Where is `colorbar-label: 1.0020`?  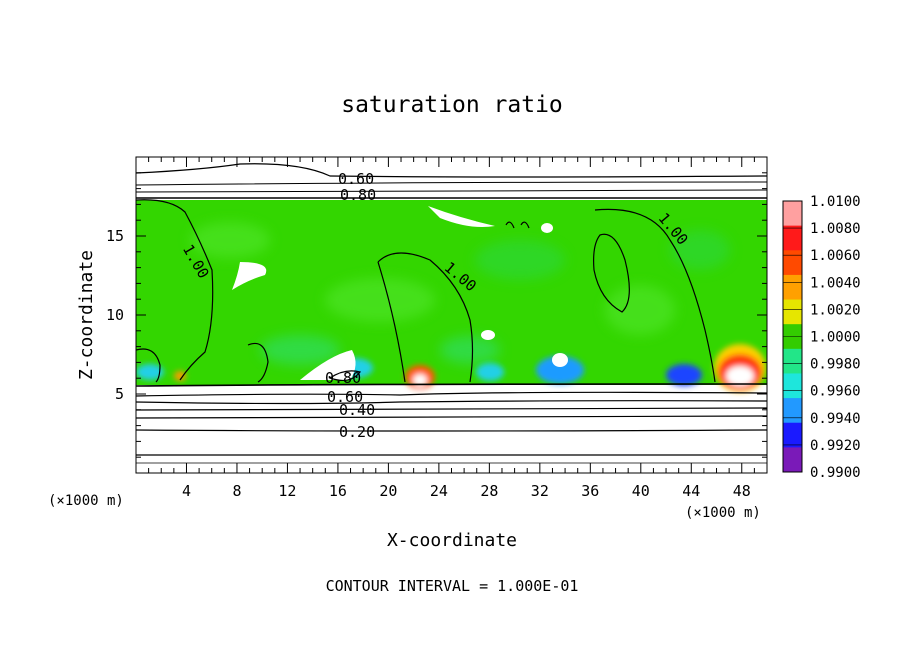 colorbar-label: 1.0020 is located at coordinates (835, 310).